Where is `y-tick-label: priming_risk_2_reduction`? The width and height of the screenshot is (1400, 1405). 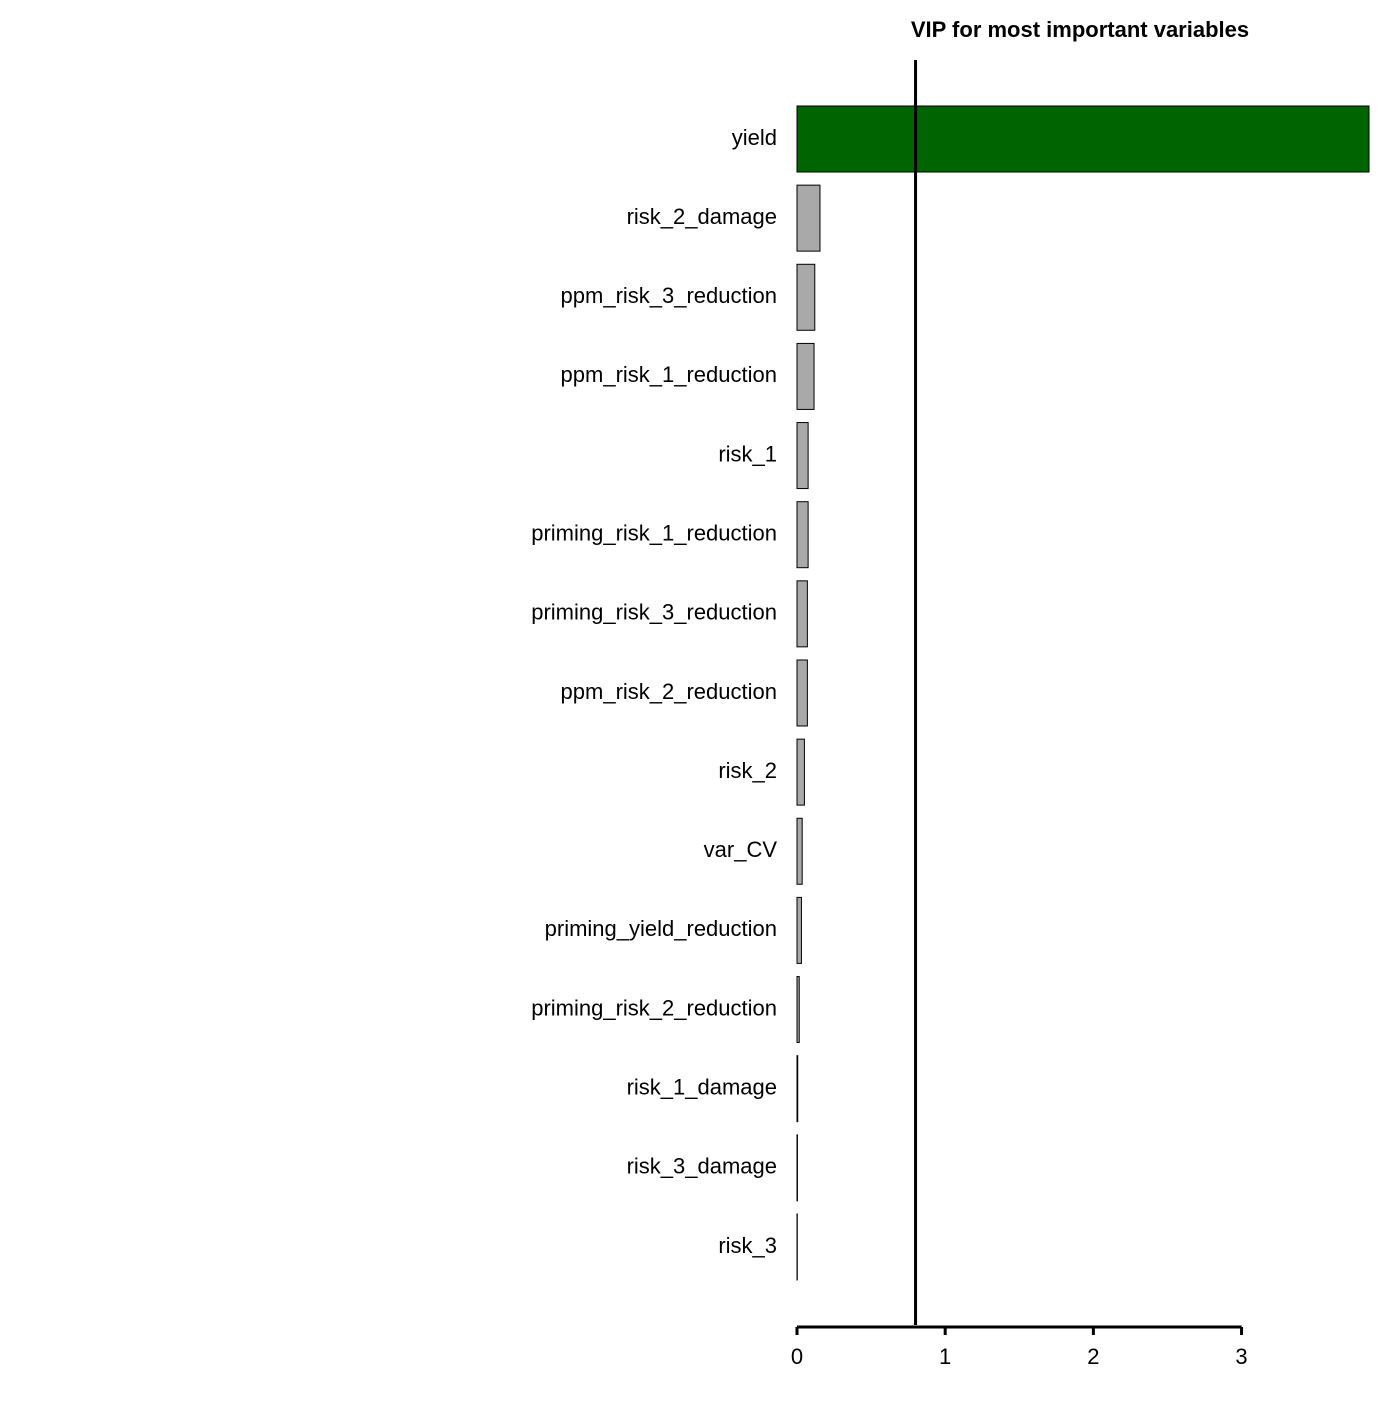
y-tick-label: priming_risk_2_reduction is located at coordinates (654, 1007).